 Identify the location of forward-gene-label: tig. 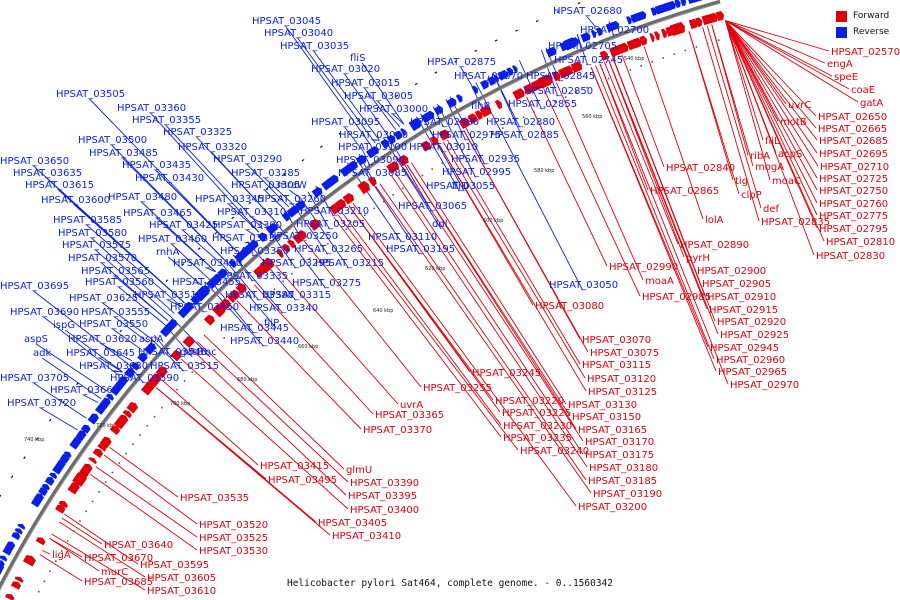
(741, 181).